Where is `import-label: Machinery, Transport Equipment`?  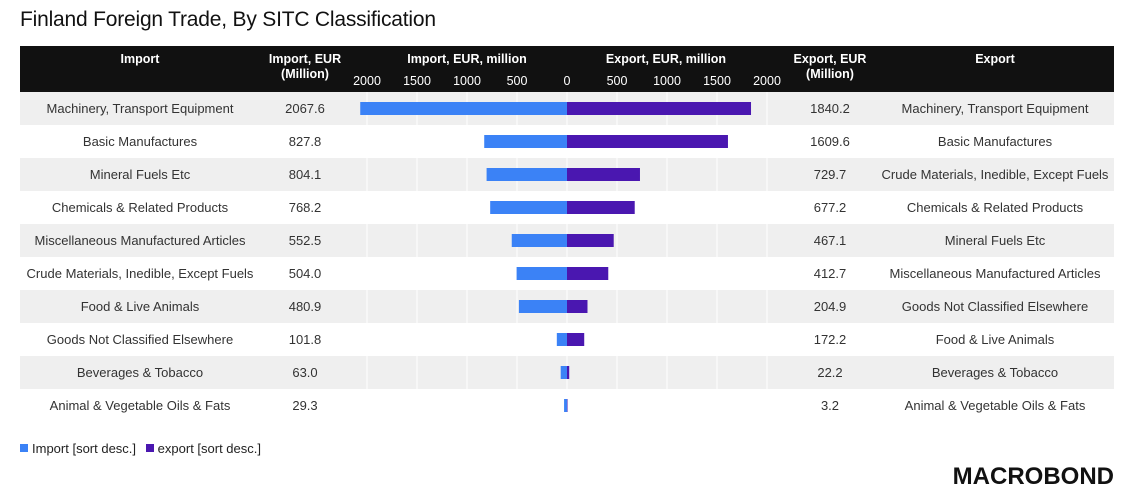 import-label: Machinery, Transport Equipment is located at coordinates (140, 108).